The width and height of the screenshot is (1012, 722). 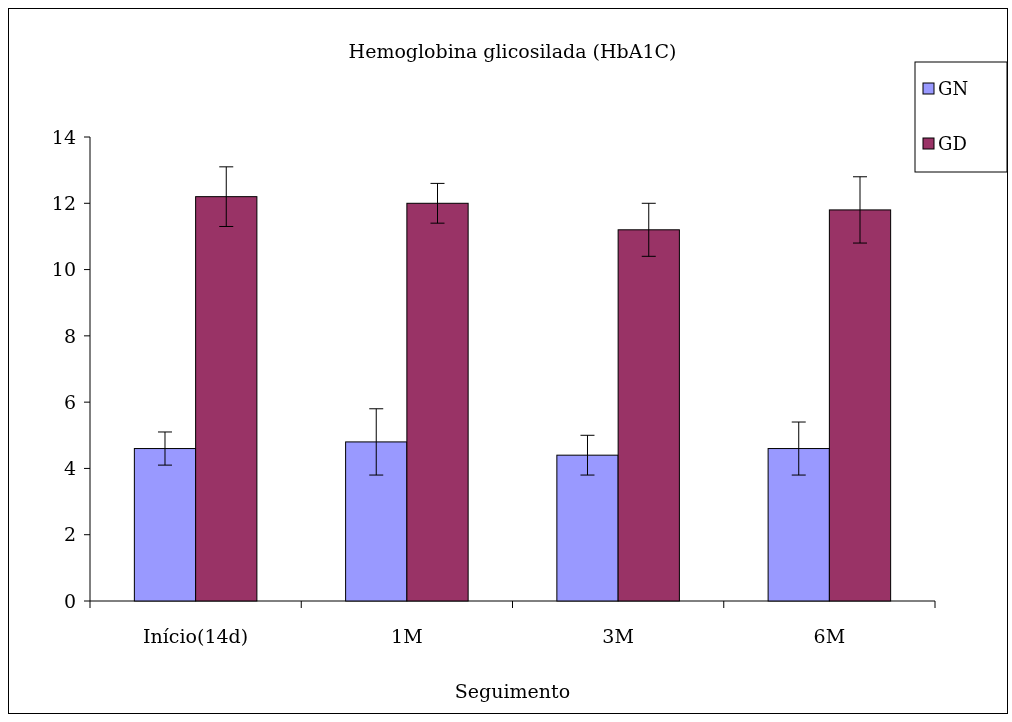 I want to click on x-tick-label: Início(14d), so click(x=196, y=636).